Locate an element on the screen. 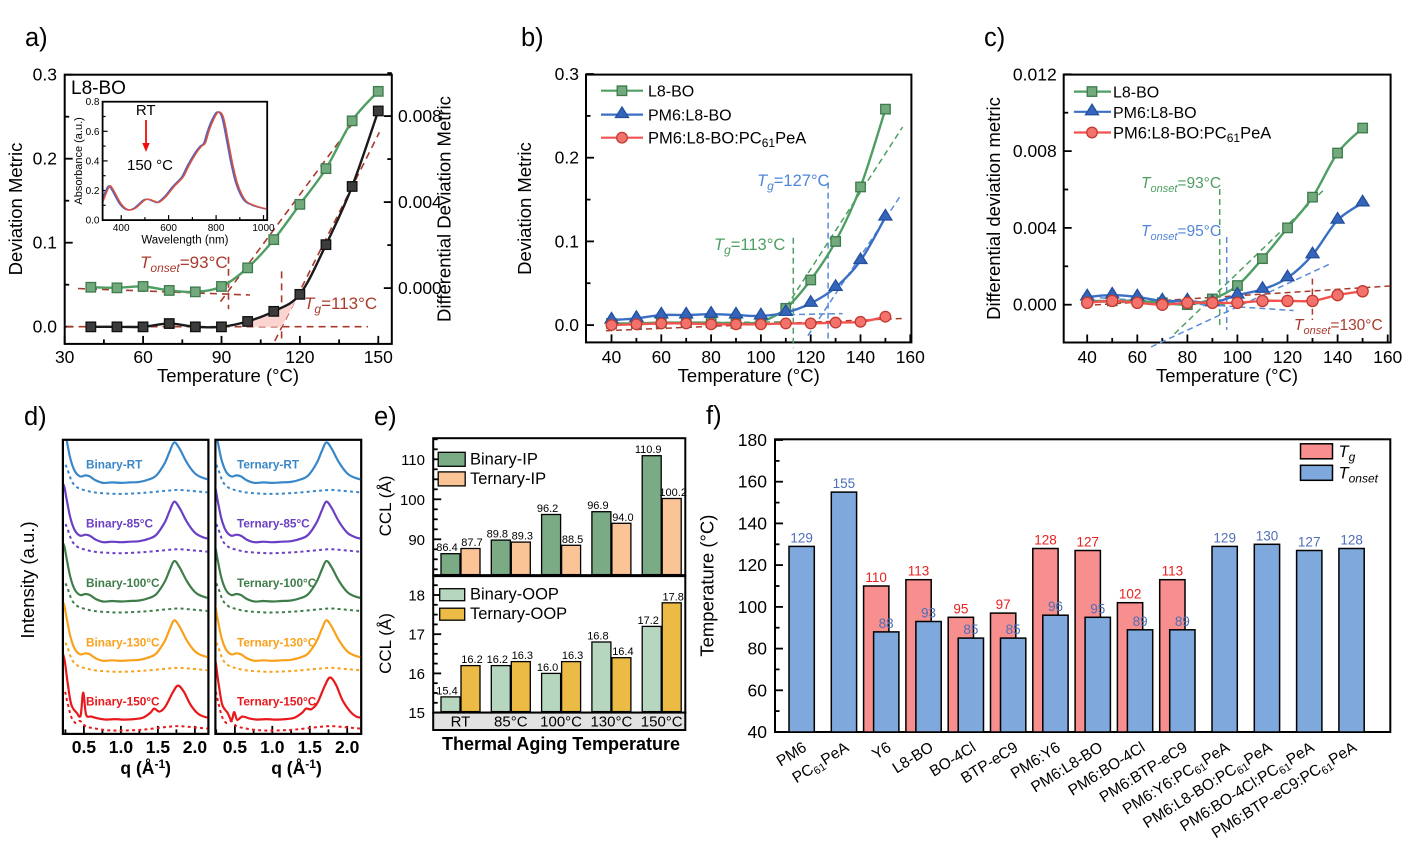 The width and height of the screenshot is (1410, 860). svg-text: Wavelength (nm) is located at coordinates (184, 241).